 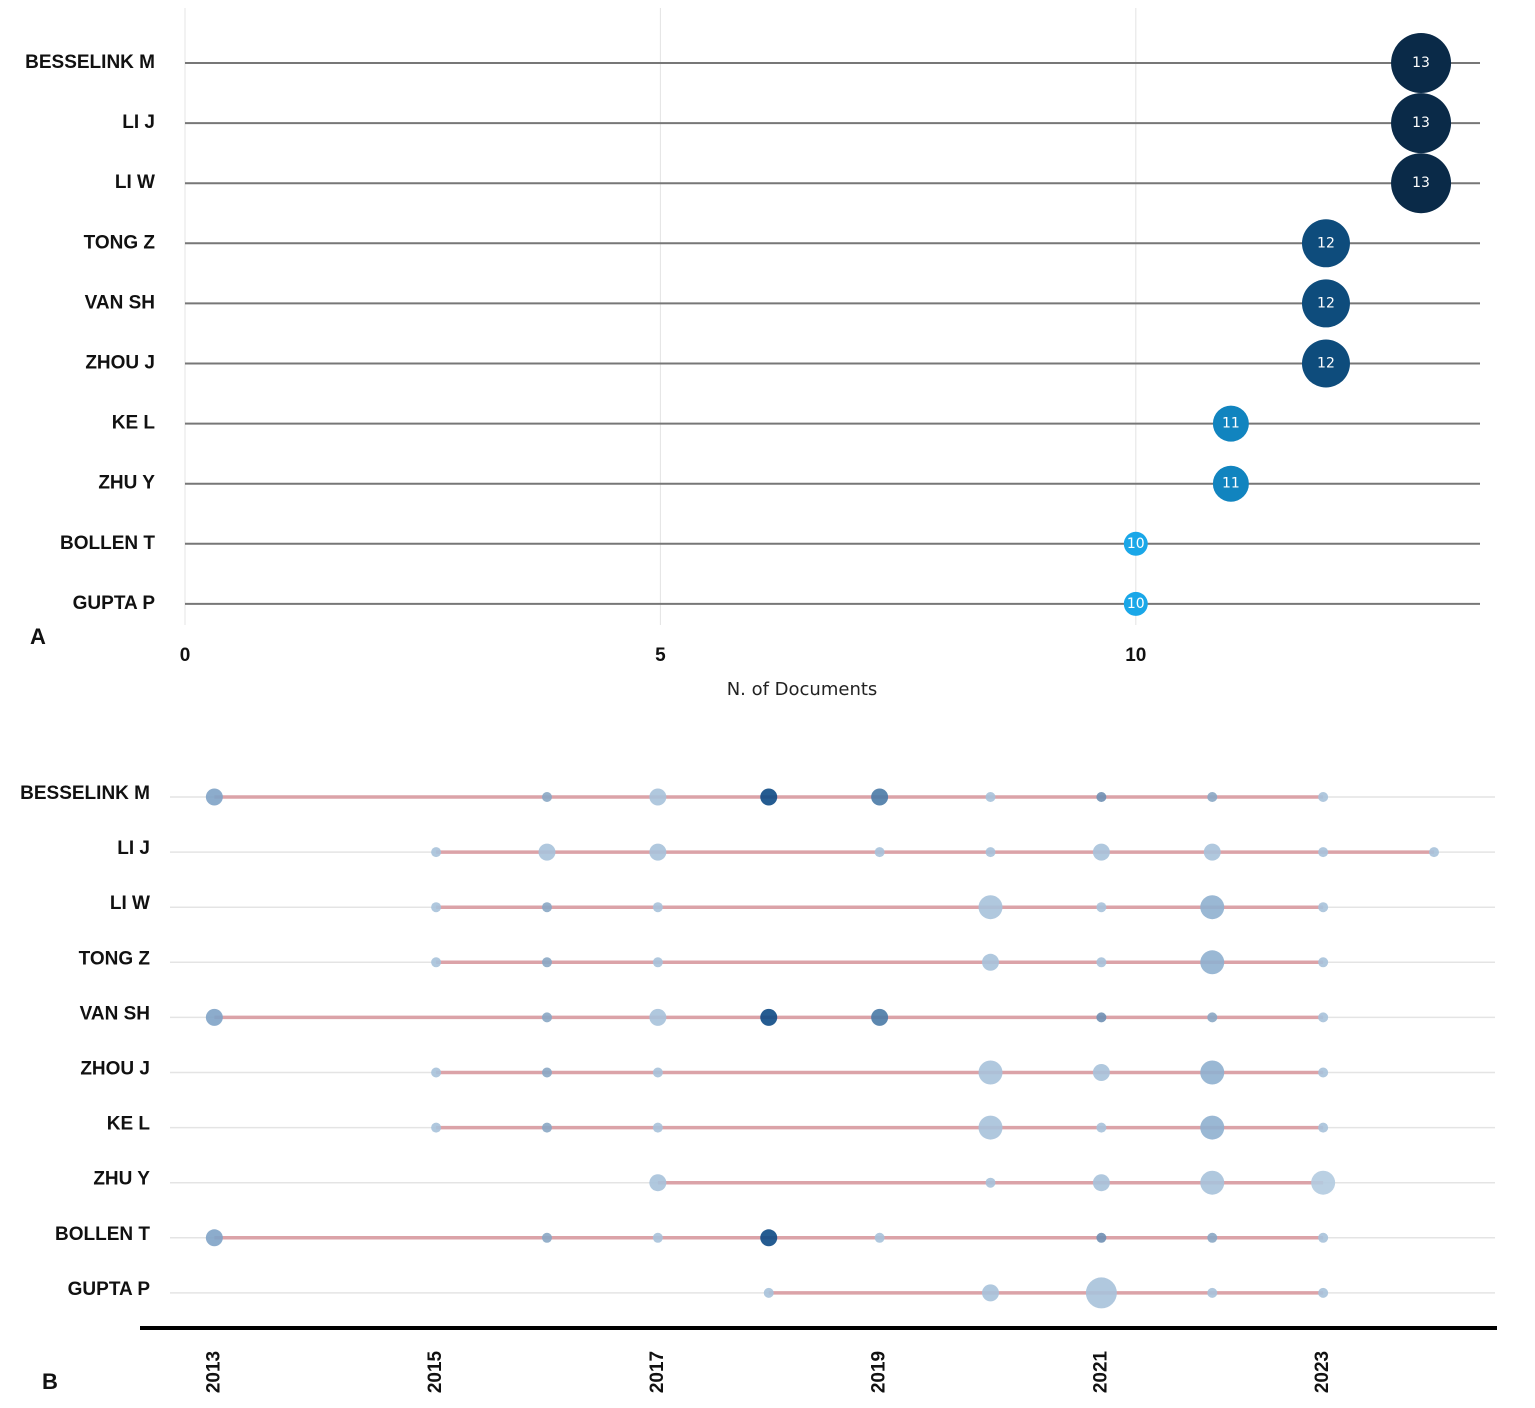 What do you see at coordinates (129, 1124) in the screenshot?
I see `y-tick-label: KE L` at bounding box center [129, 1124].